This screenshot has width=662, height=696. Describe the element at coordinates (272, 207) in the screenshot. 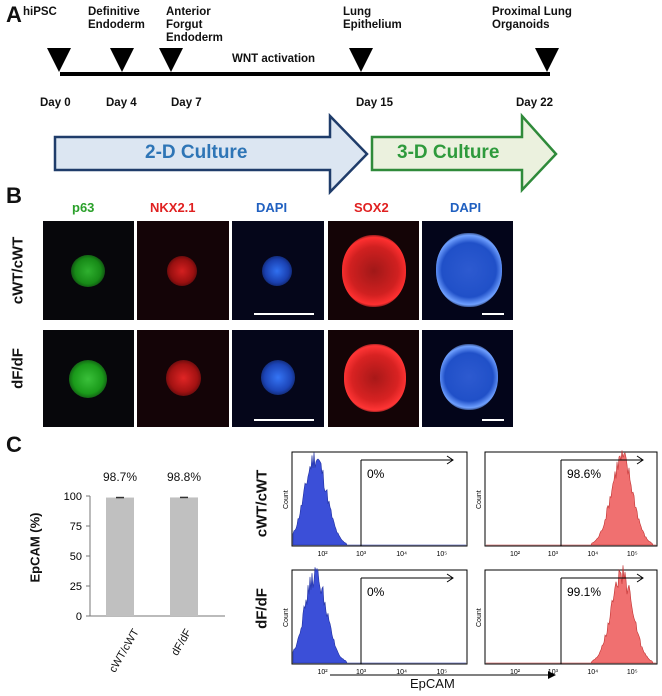

I see `column-label-dapi-1: DAPI` at that location.